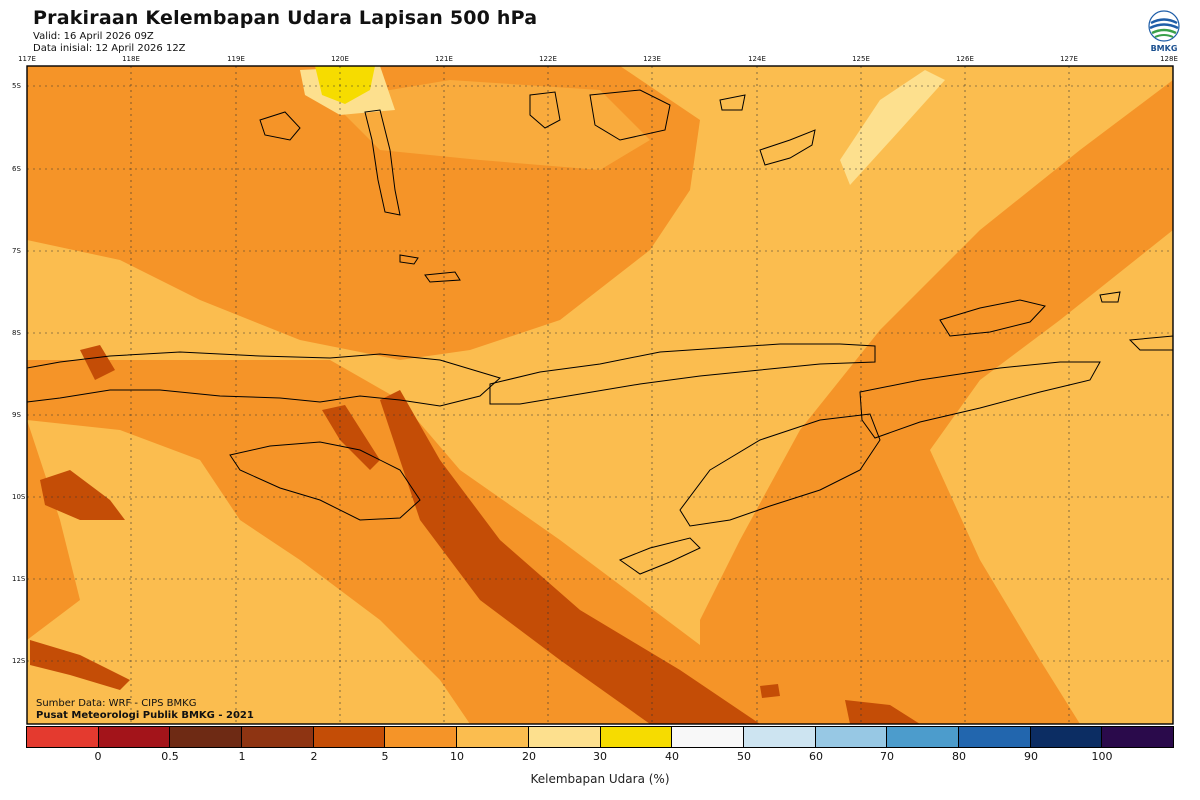 The width and height of the screenshot is (1200, 800). I want to click on colorbar-label-10: 10, so click(457, 756).